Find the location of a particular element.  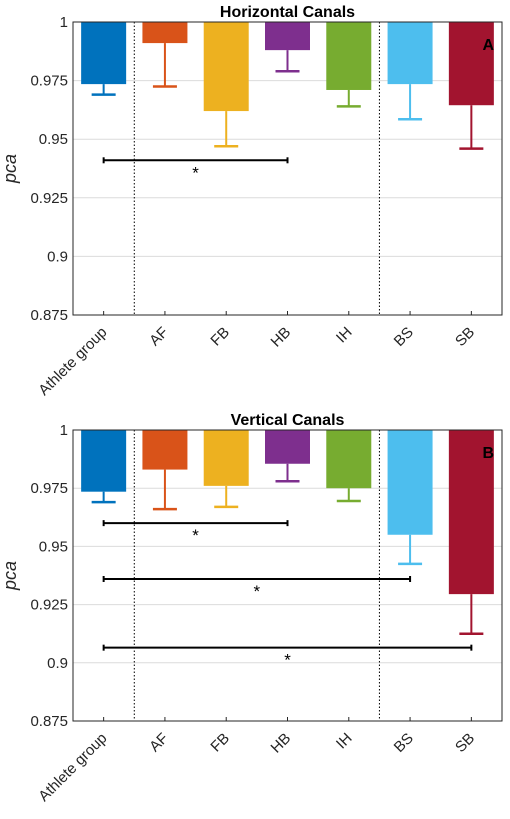

panel-label: B is located at coordinates (488, 453).